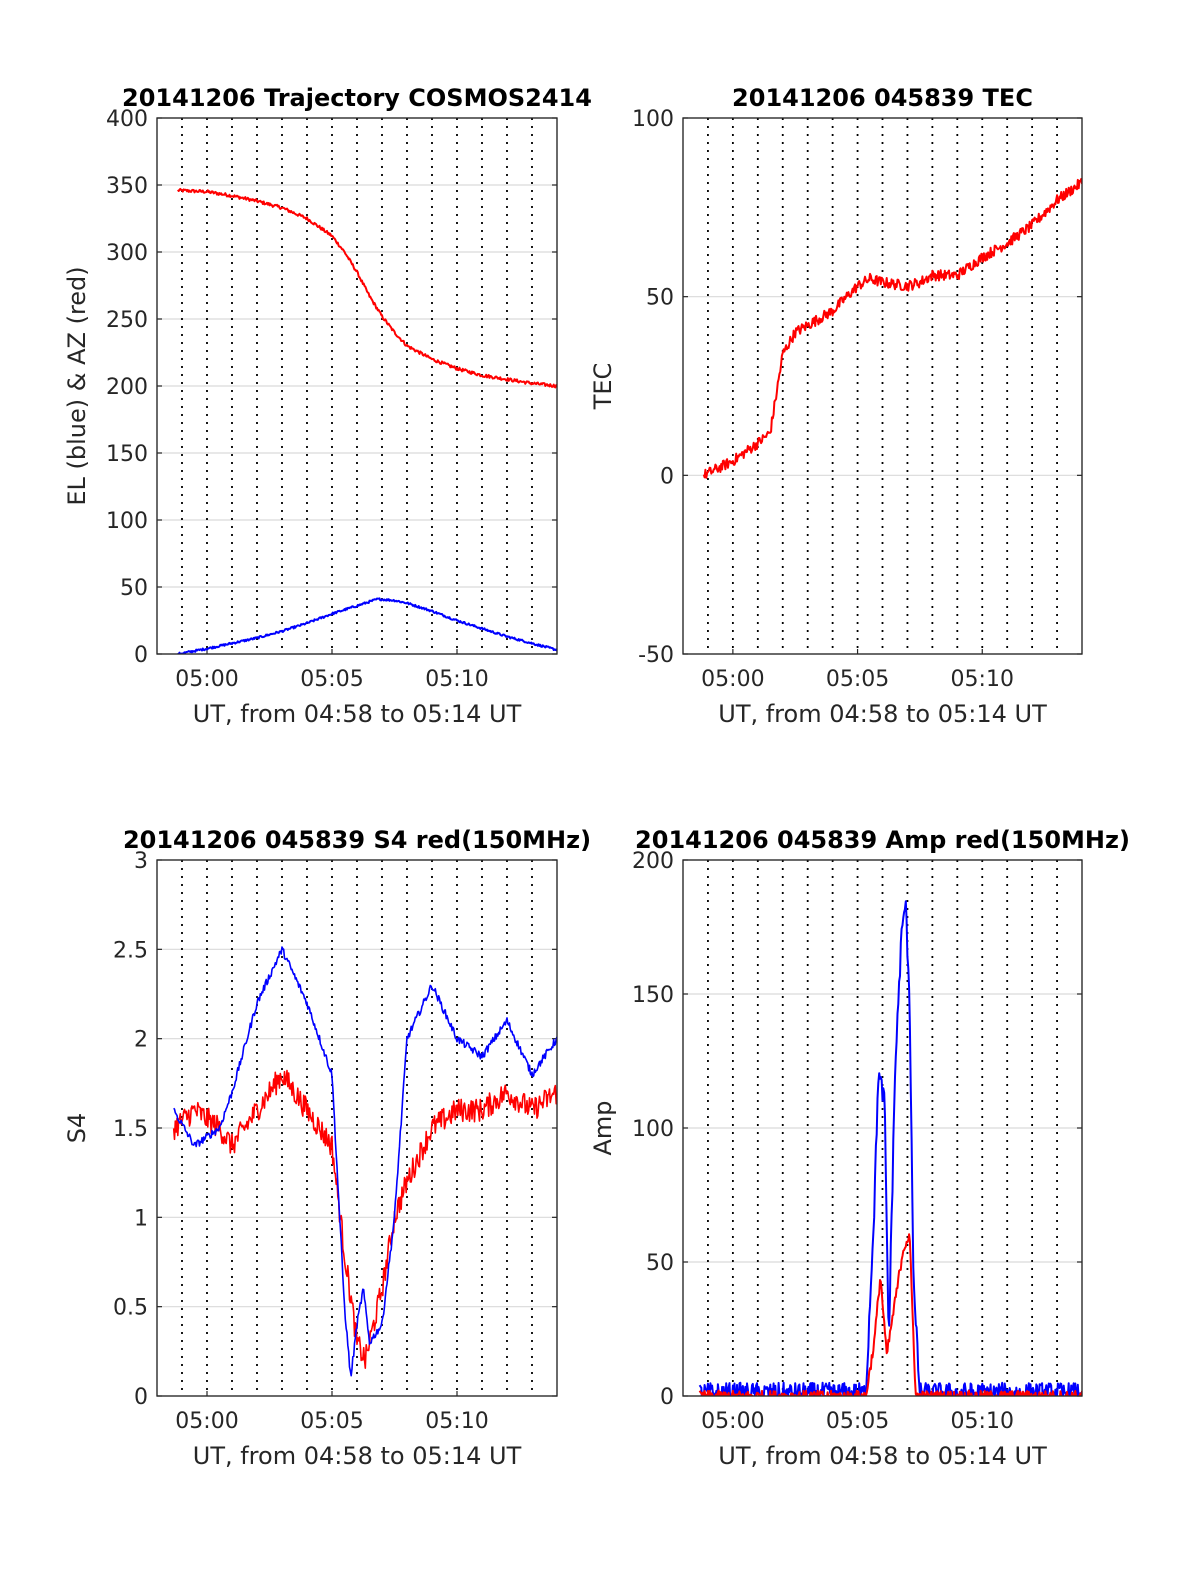 This screenshot has width=1200, height=1575. Describe the element at coordinates (366, 625) in the screenshot. I see `series-line-el` at that location.